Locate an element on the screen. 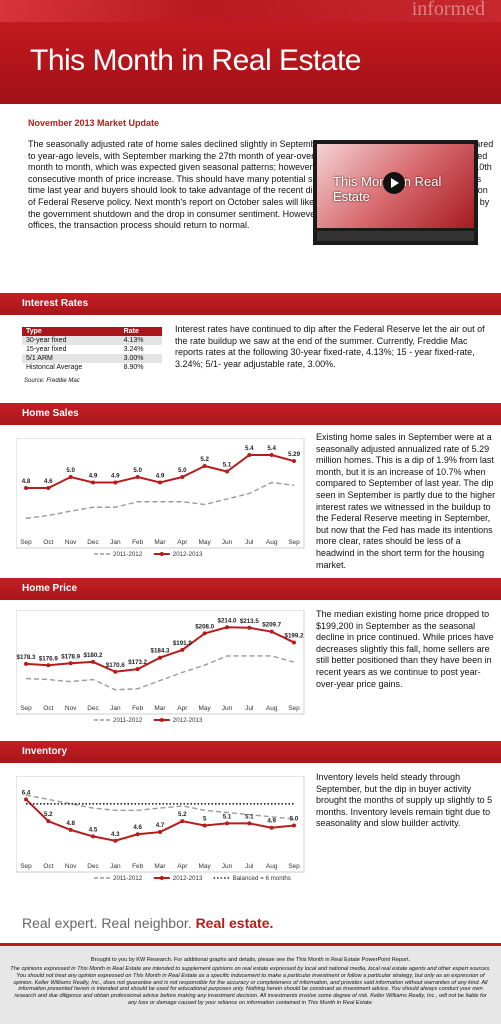 The width and height of the screenshot is (501, 1024). x-tick-label: Apr is located at coordinates (182, 708).